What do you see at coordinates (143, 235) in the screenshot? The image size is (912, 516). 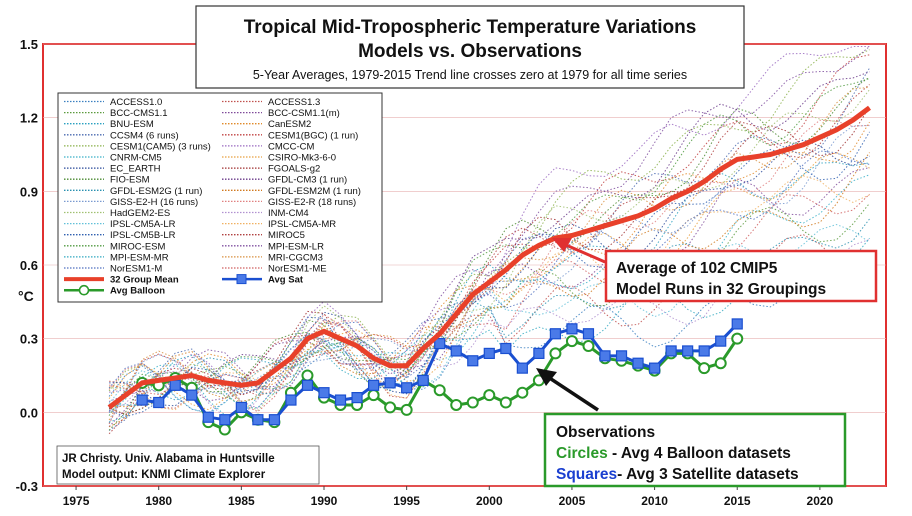 I see `legend-item: IPSL-CM5B-LR` at bounding box center [143, 235].